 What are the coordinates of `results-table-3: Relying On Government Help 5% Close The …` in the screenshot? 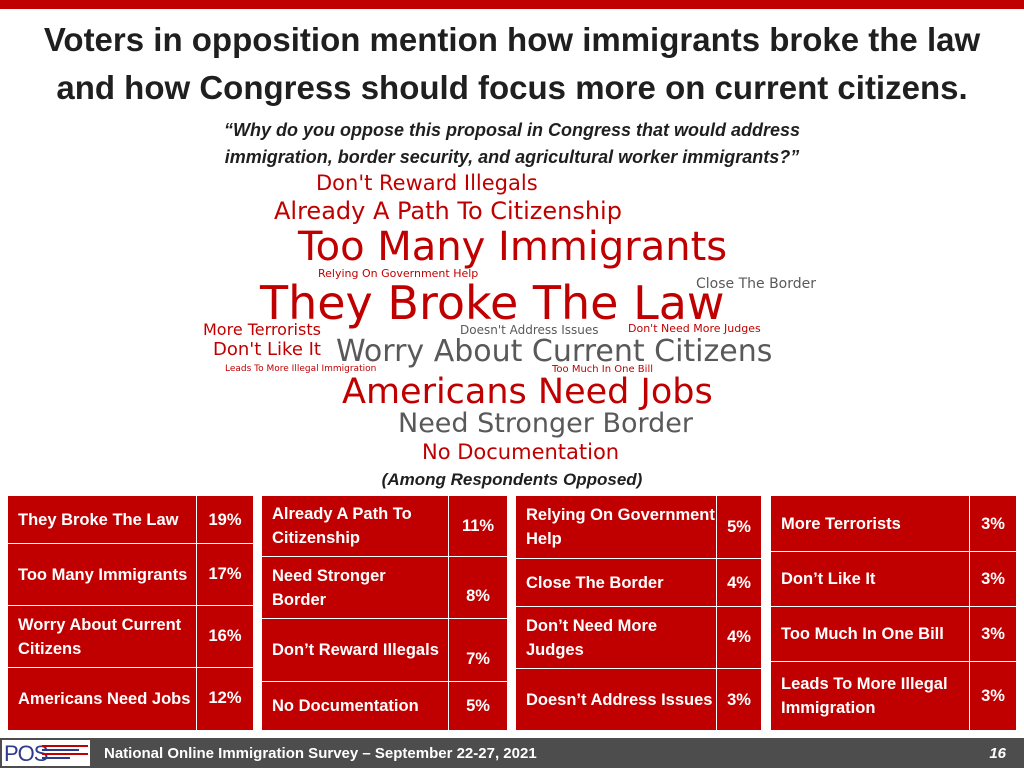 It's located at (638, 613).